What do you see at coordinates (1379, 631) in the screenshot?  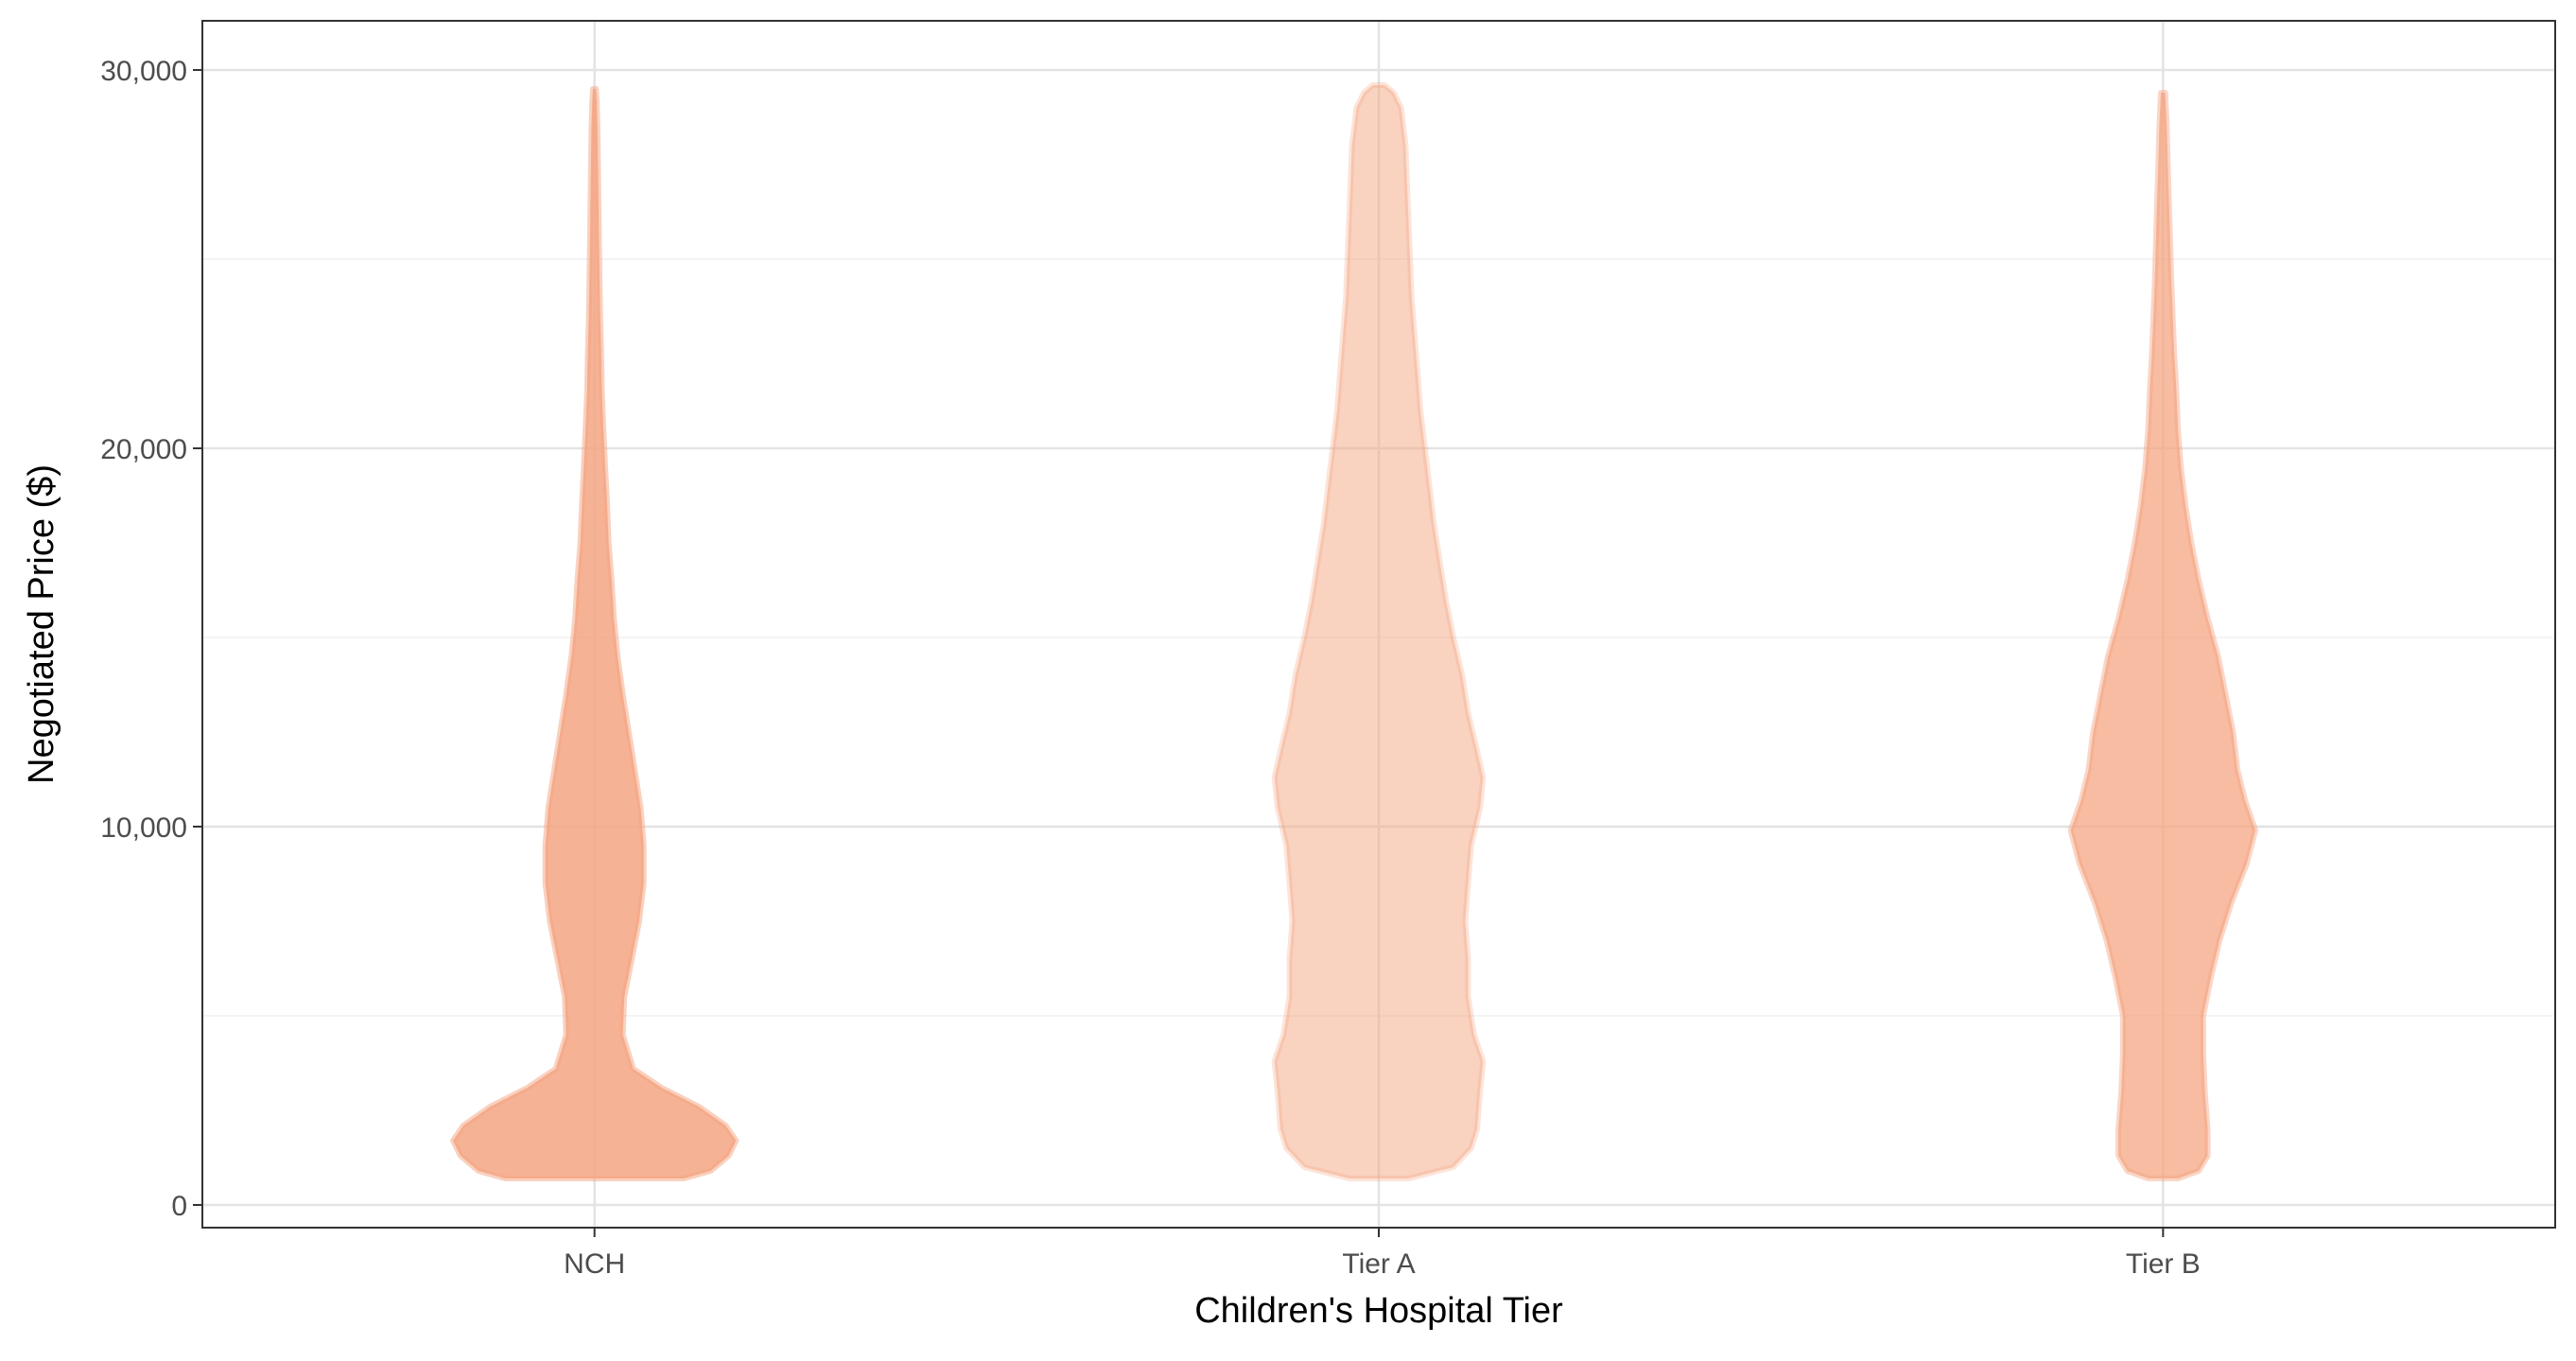 I see `violin-tier-a` at bounding box center [1379, 631].